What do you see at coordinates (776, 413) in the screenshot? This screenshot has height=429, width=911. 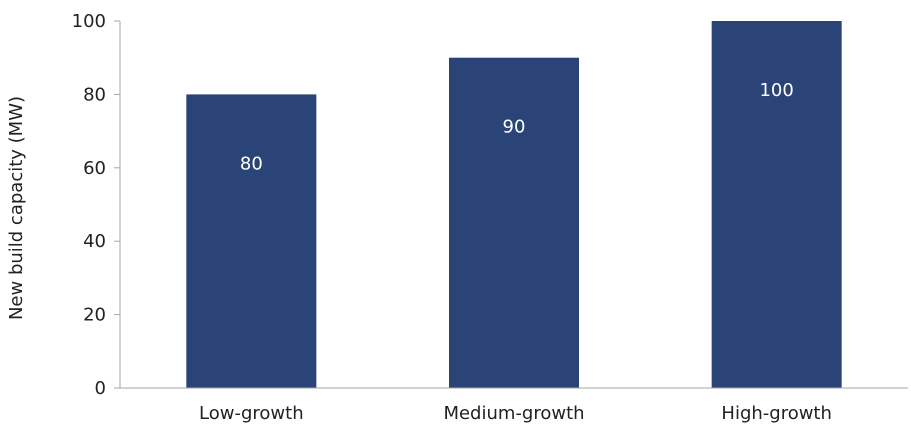 I see `x-category-label: High-growth` at bounding box center [776, 413].